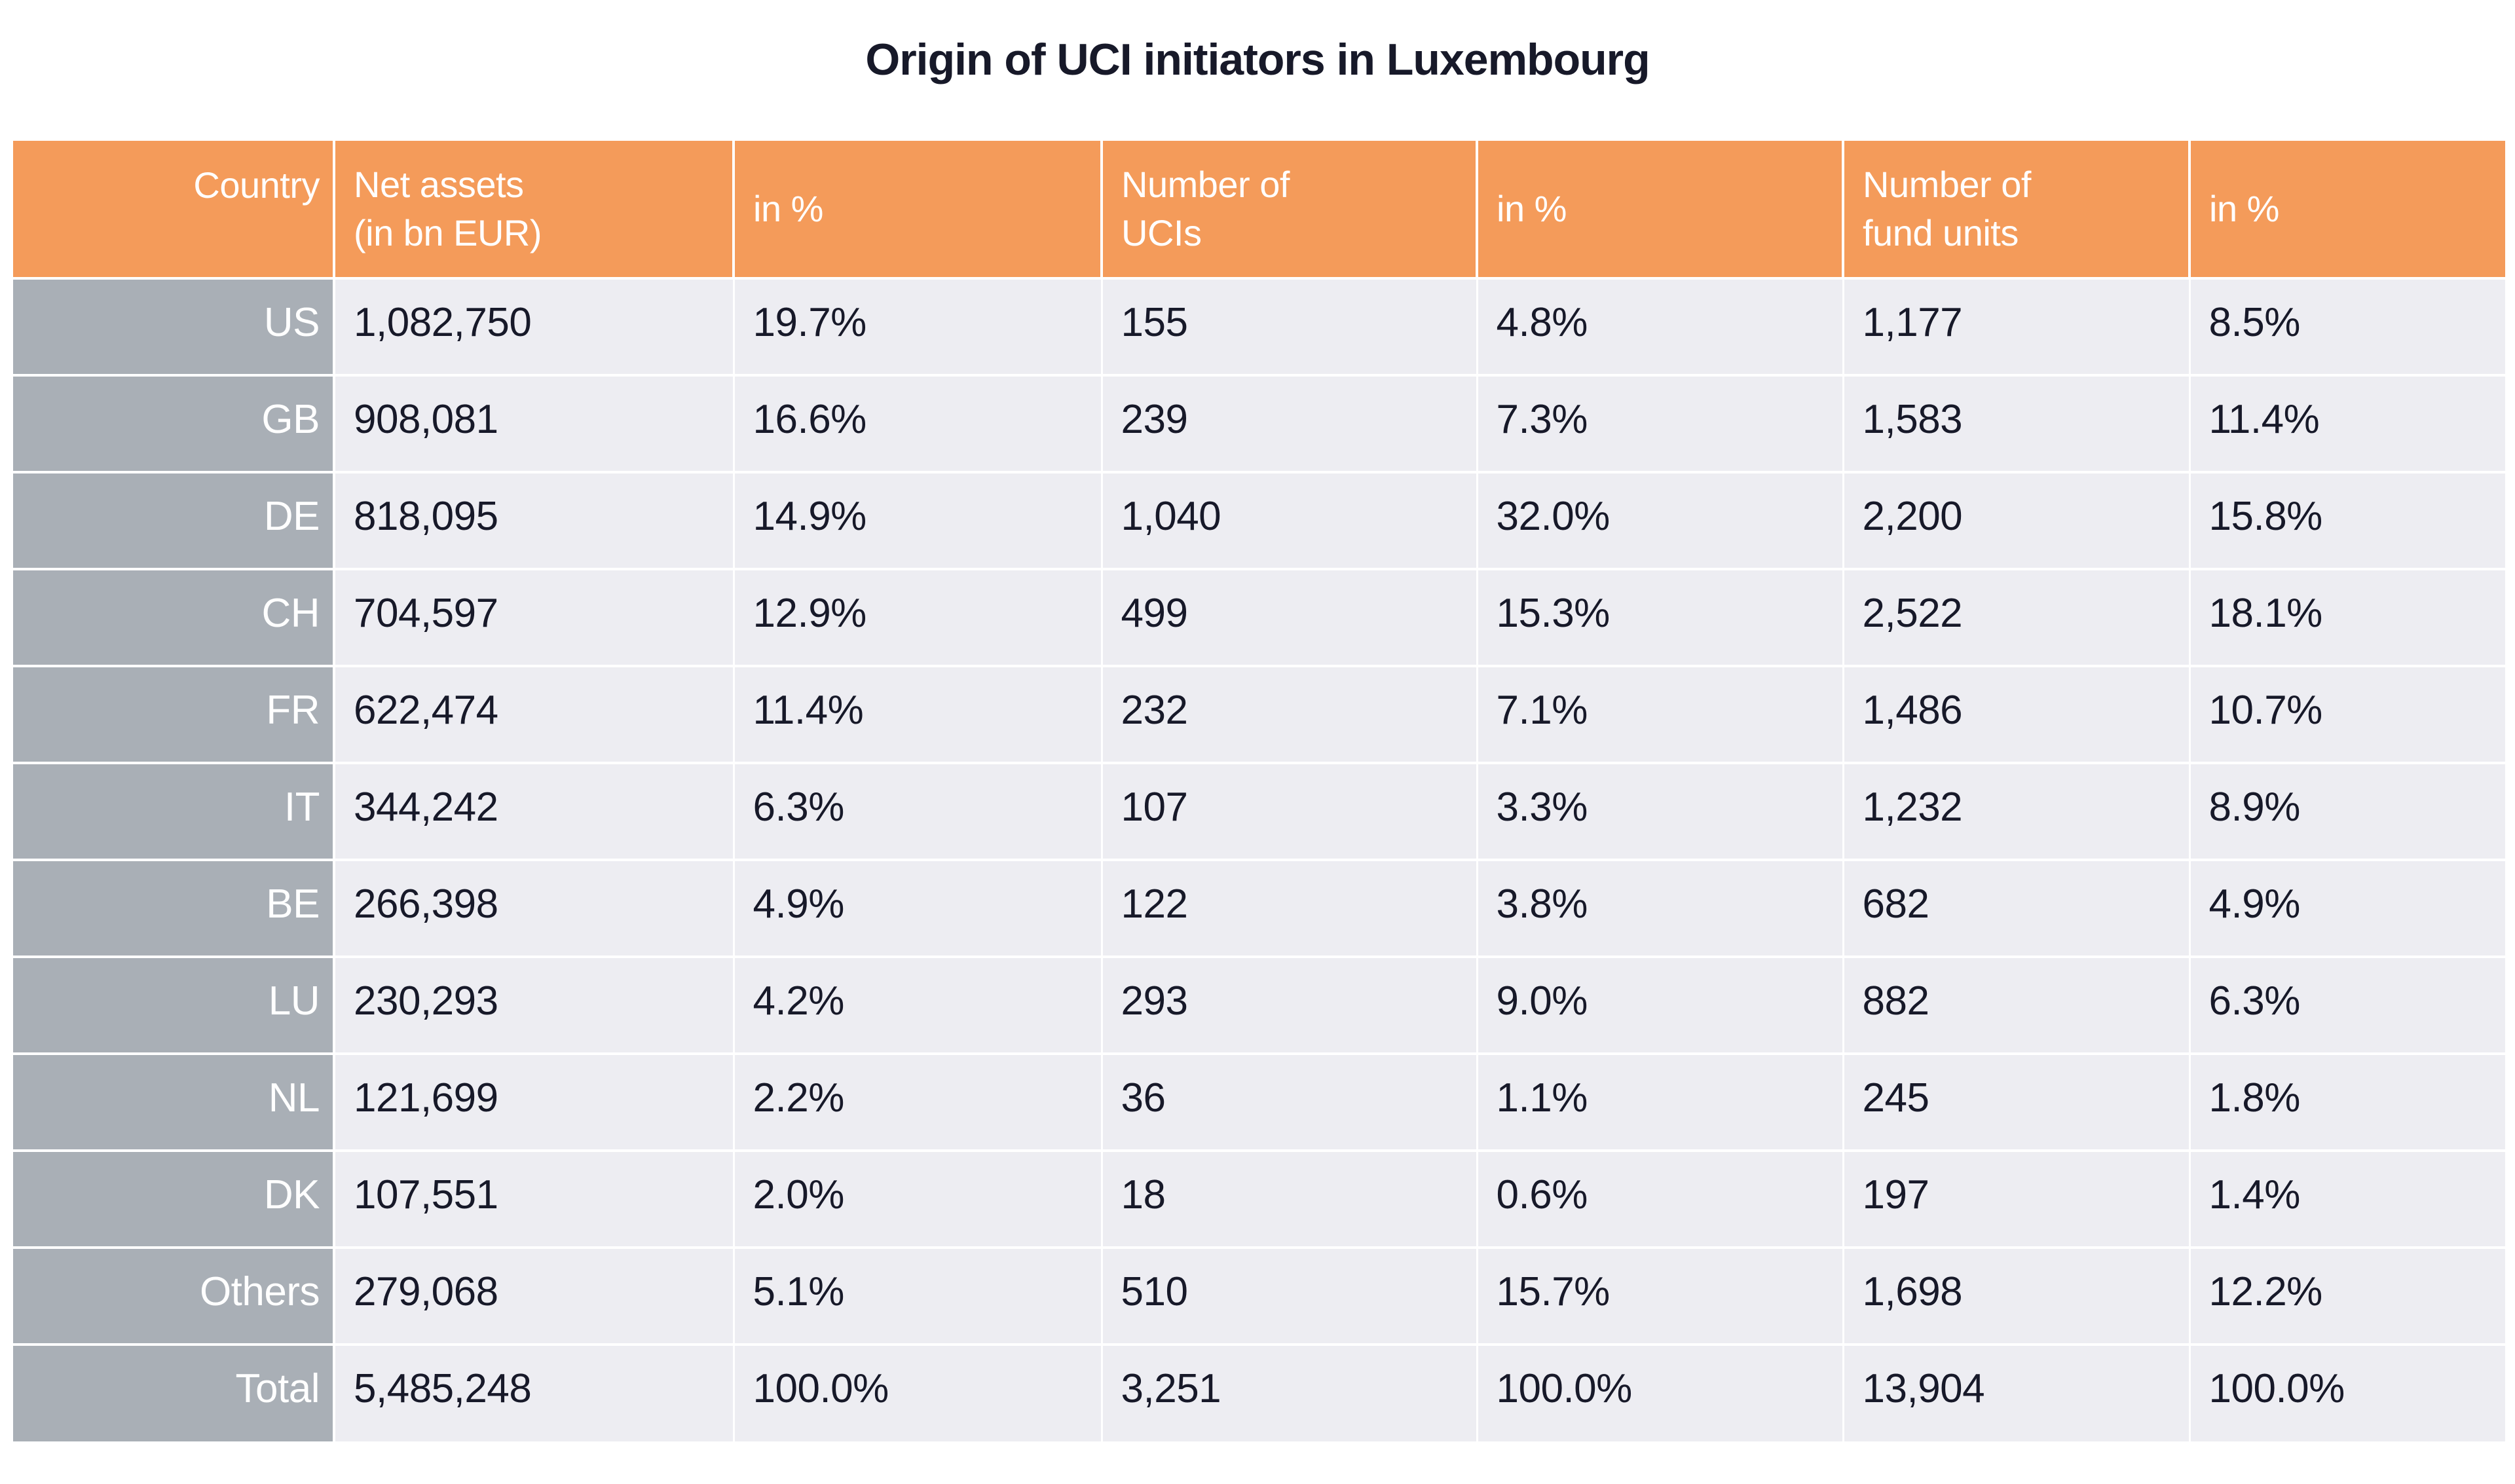  I want to click on data-cell: 882, so click(2017, 1006).